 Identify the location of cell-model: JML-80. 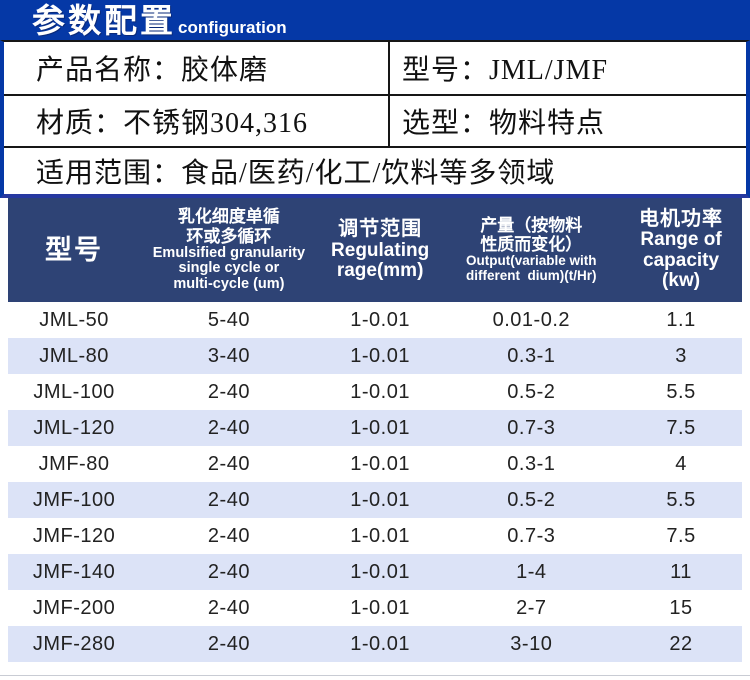
(74, 356).